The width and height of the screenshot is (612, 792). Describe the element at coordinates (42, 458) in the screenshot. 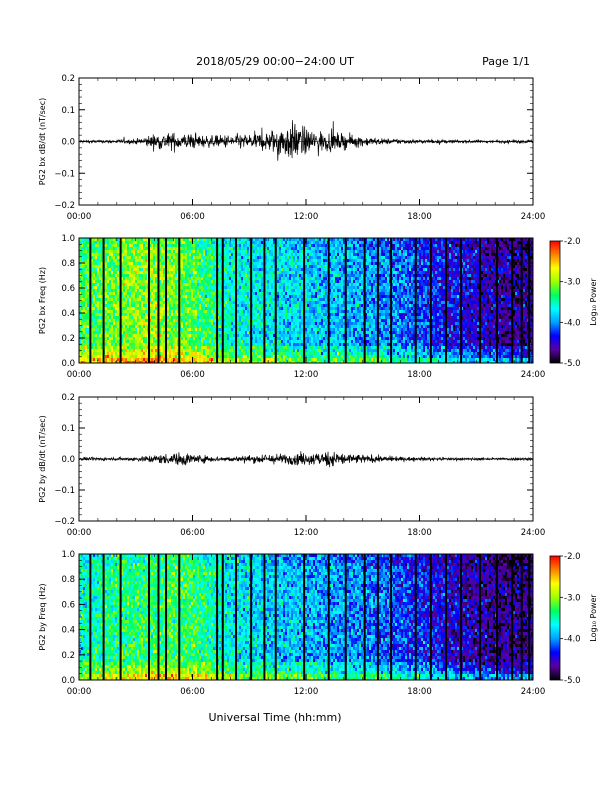

I see `y-axis-label: PG2 by dB/dt (nT/sec)` at that location.